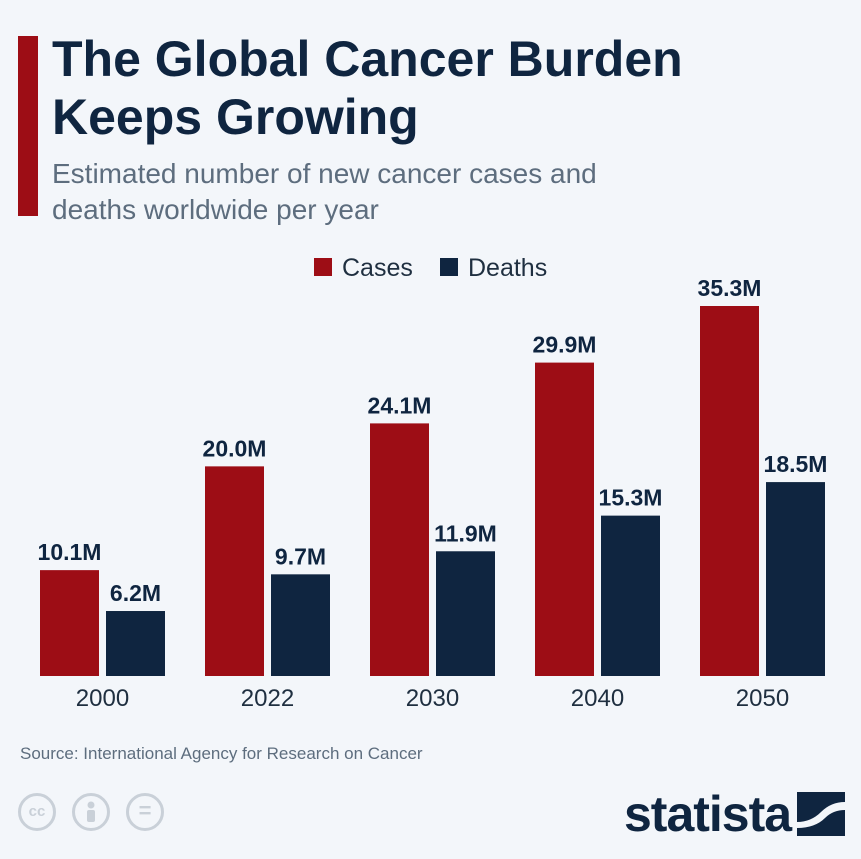 The height and width of the screenshot is (859, 861). I want to click on category-label-2030: 2030, so click(432, 698).